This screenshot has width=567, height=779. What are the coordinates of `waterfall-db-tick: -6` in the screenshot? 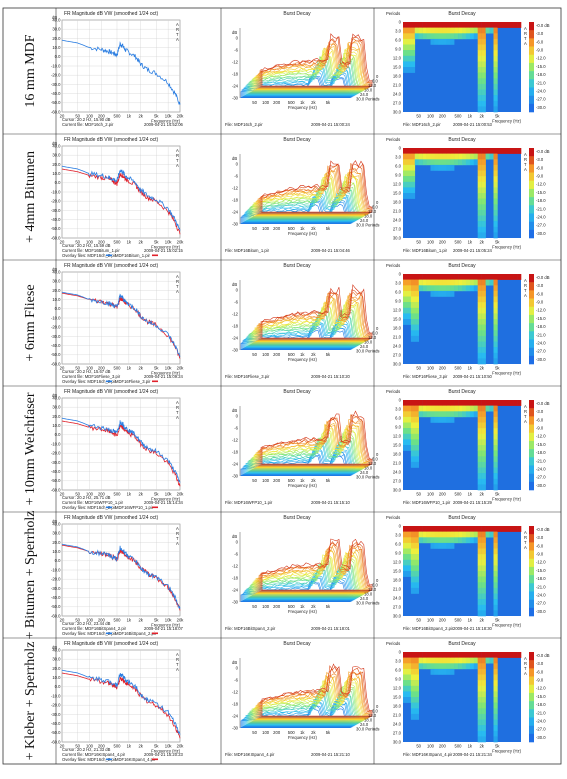 It's located at (236, 679).